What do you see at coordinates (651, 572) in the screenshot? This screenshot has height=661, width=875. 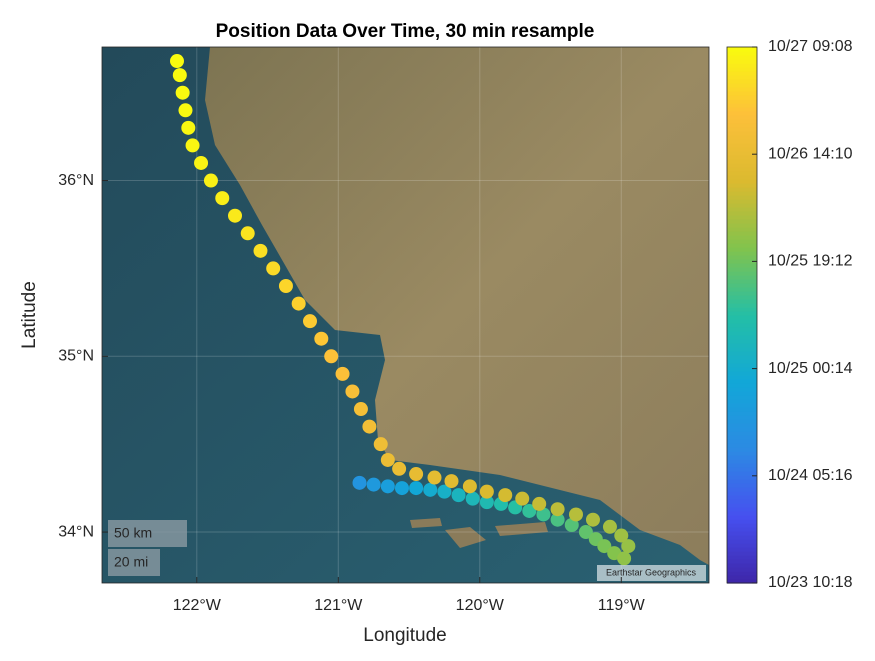 I see `attribution: Earthstar Geographics` at bounding box center [651, 572].